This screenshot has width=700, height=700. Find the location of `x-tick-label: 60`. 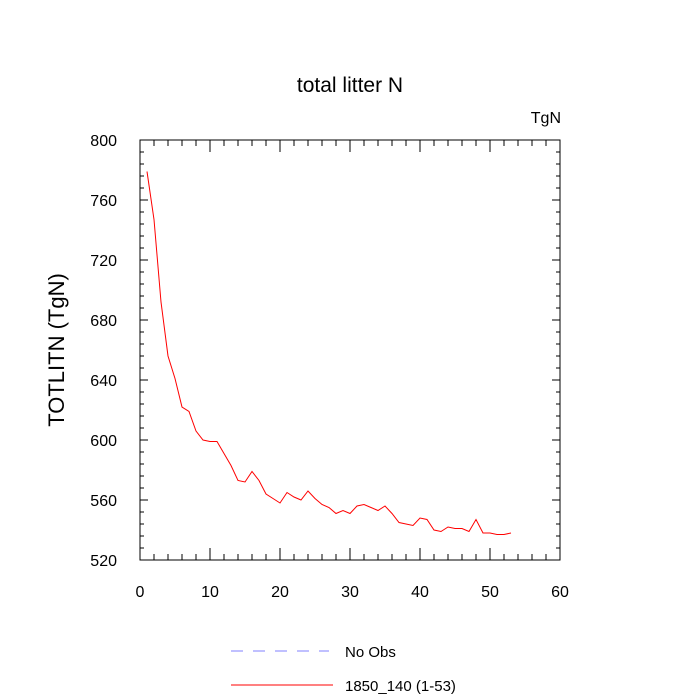

x-tick-label: 60 is located at coordinates (560, 592).